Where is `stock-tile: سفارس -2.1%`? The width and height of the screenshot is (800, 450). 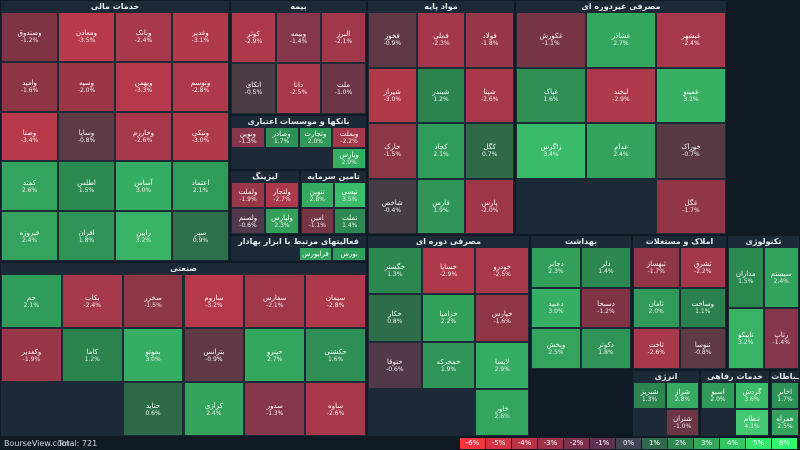
stock-tile: سفارس -2.1% is located at coordinates (275, 301).